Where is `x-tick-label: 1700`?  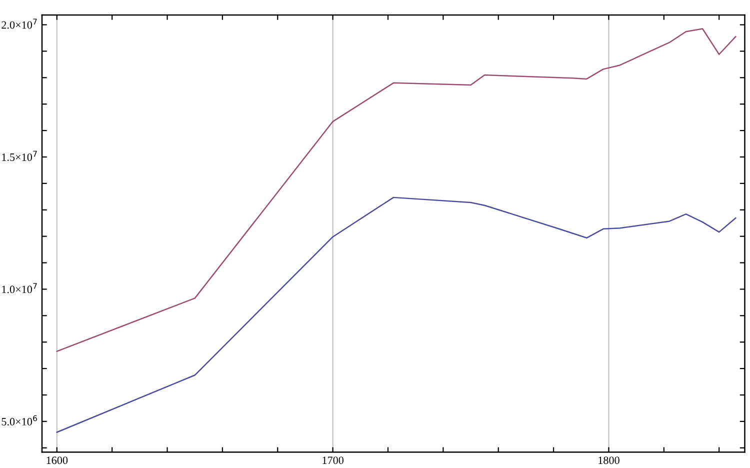
x-tick-label: 1700 is located at coordinates (333, 460).